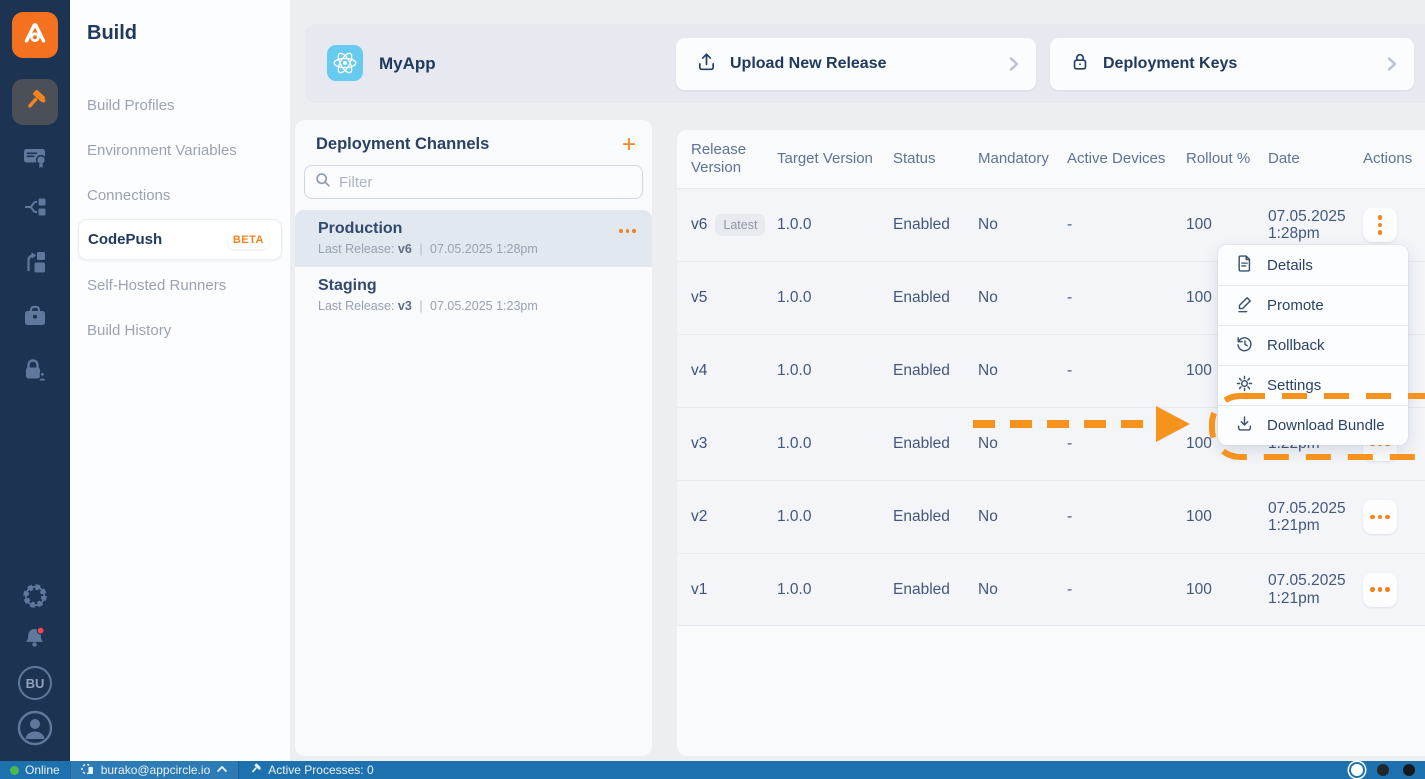  Describe the element at coordinates (1294, 385) in the screenshot. I see `menu-item-label: Settings` at that location.